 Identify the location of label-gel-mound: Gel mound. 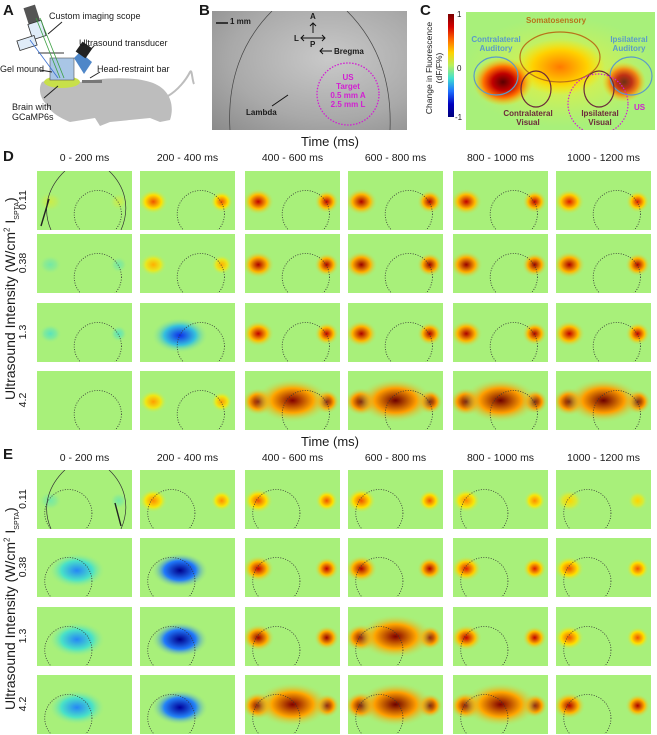
(22, 69).